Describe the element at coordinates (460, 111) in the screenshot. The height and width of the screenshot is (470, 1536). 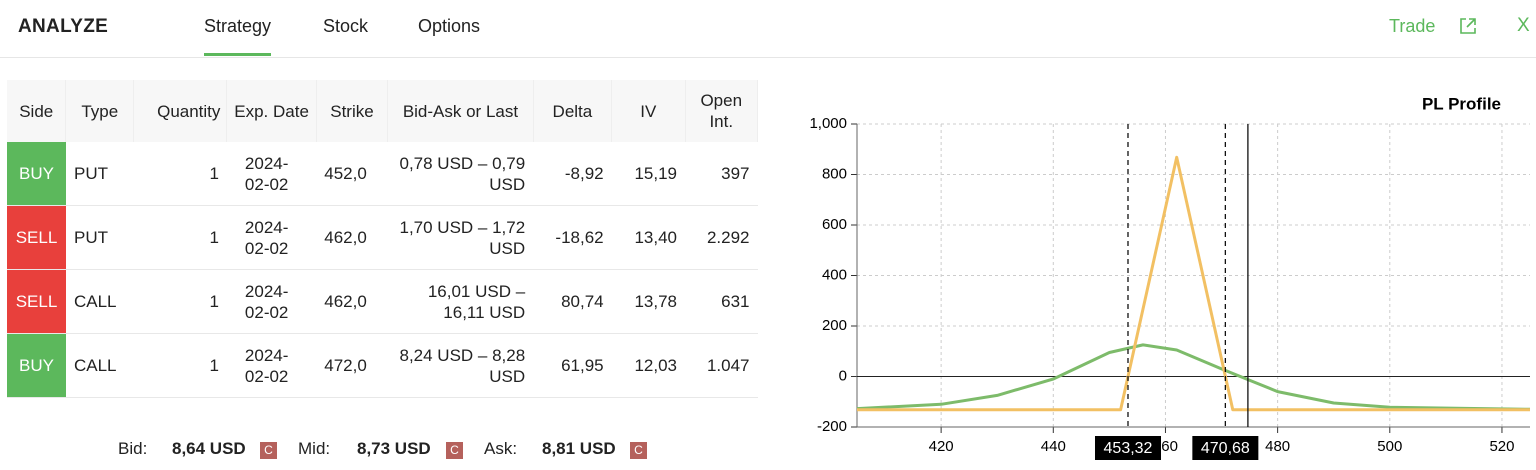
I see `column-header: Bid-Ask or Last` at that location.